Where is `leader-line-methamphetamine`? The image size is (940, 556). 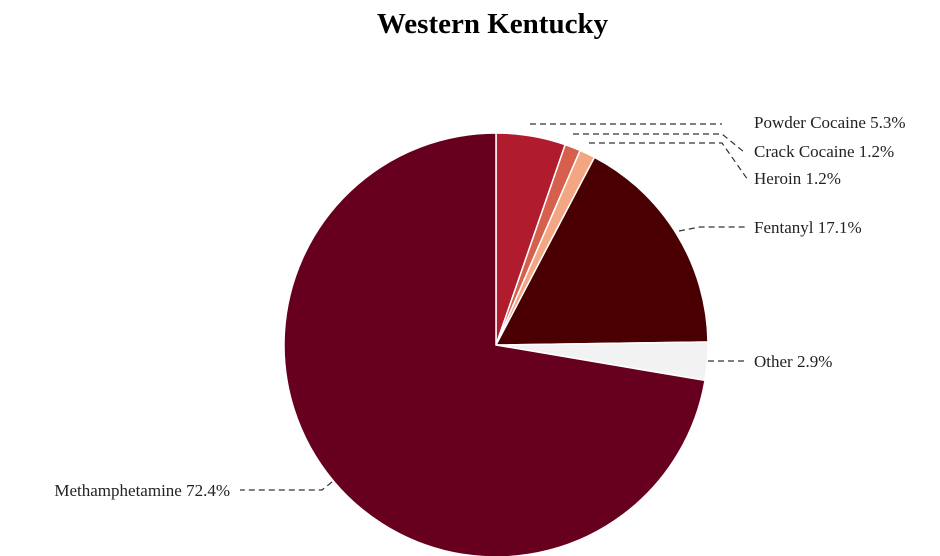
leader-line-methamphetamine is located at coordinates (286, 486).